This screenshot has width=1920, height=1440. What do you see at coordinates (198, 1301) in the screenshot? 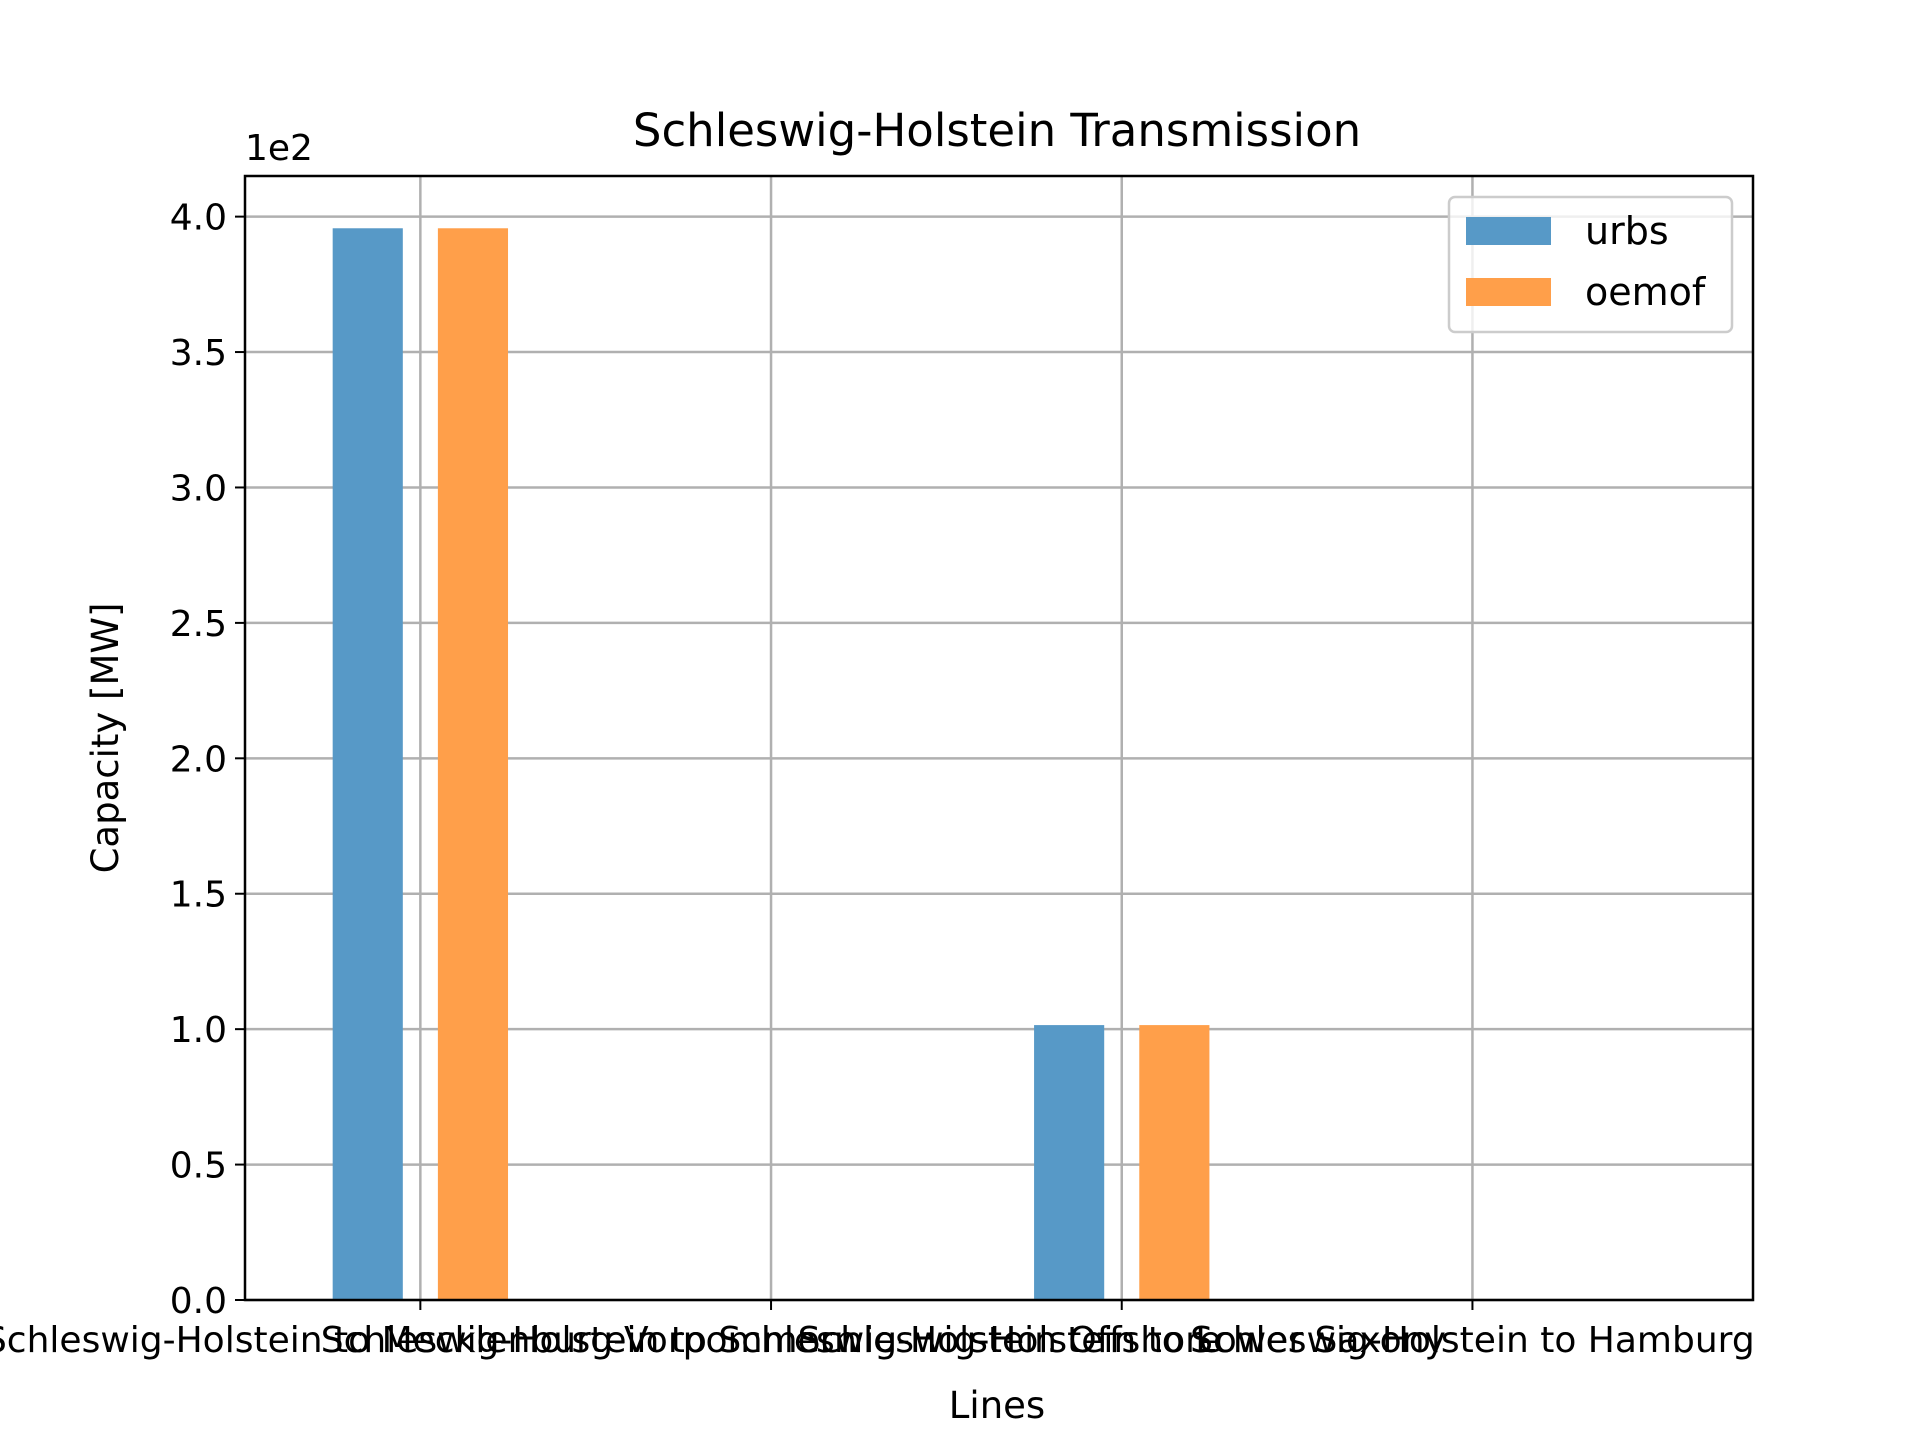
I see `y-tick-label: 0.0` at bounding box center [198, 1301].